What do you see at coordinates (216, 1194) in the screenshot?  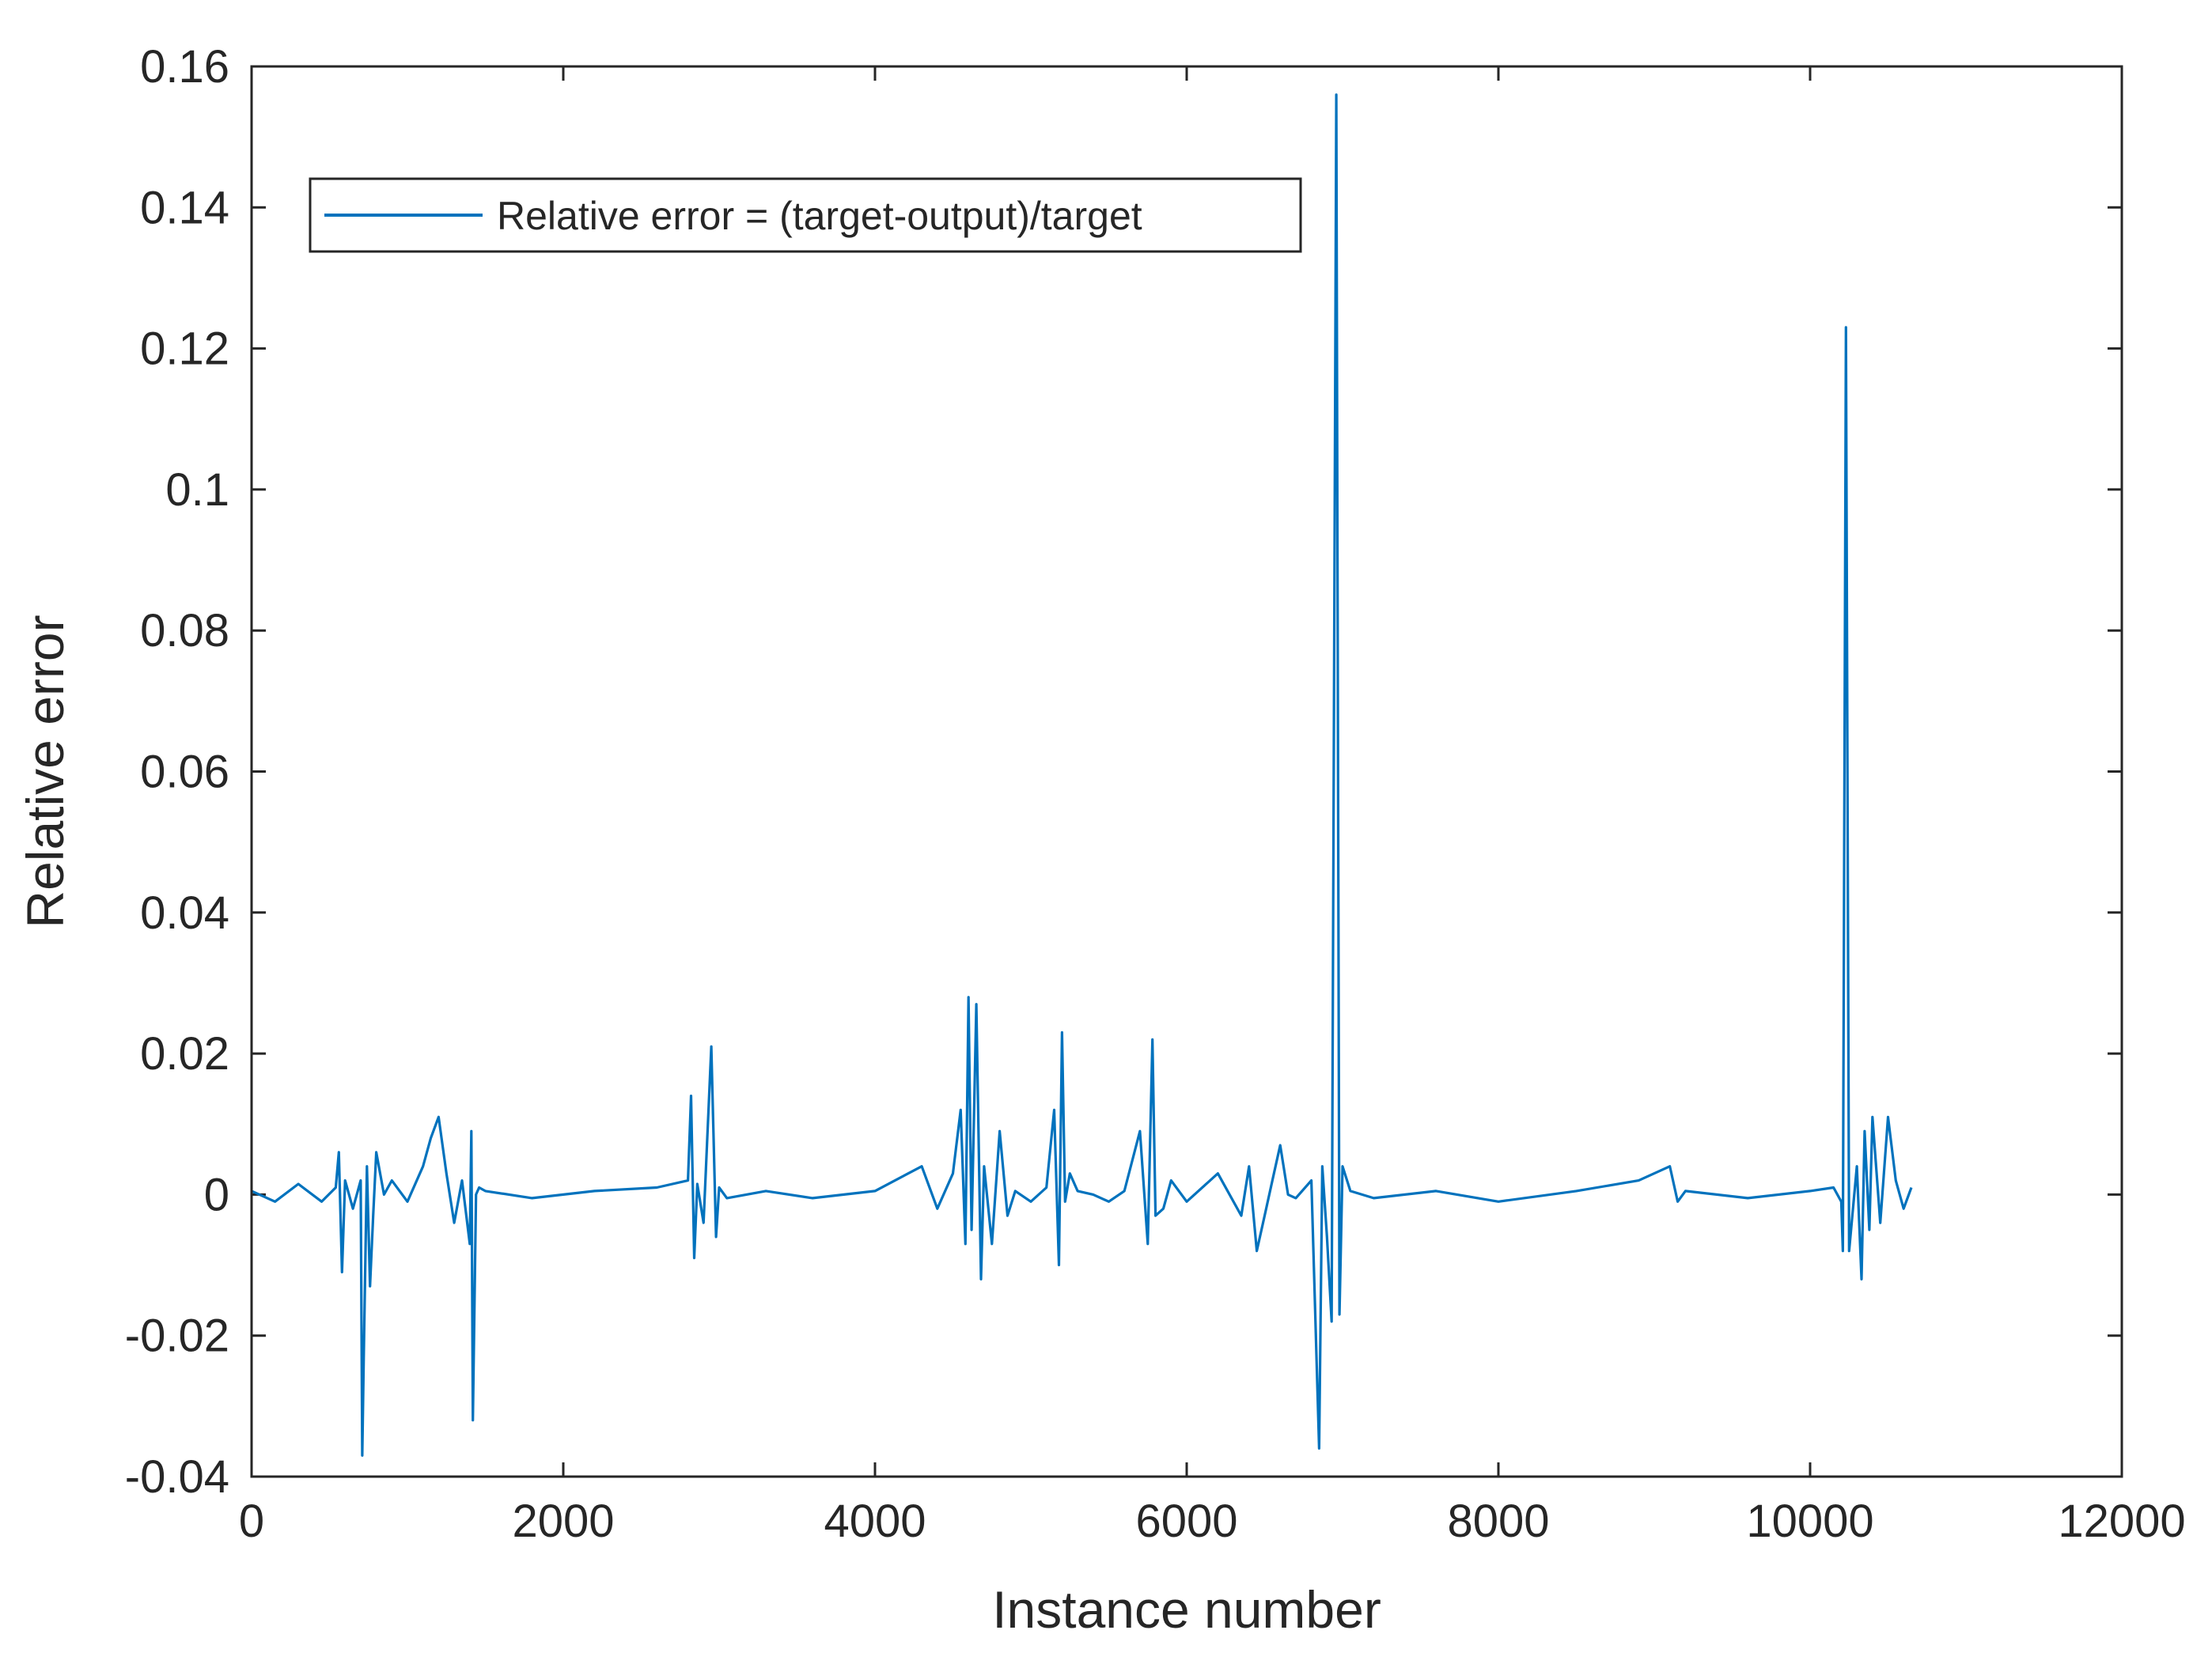 I see `y-tick-label: 0` at bounding box center [216, 1194].